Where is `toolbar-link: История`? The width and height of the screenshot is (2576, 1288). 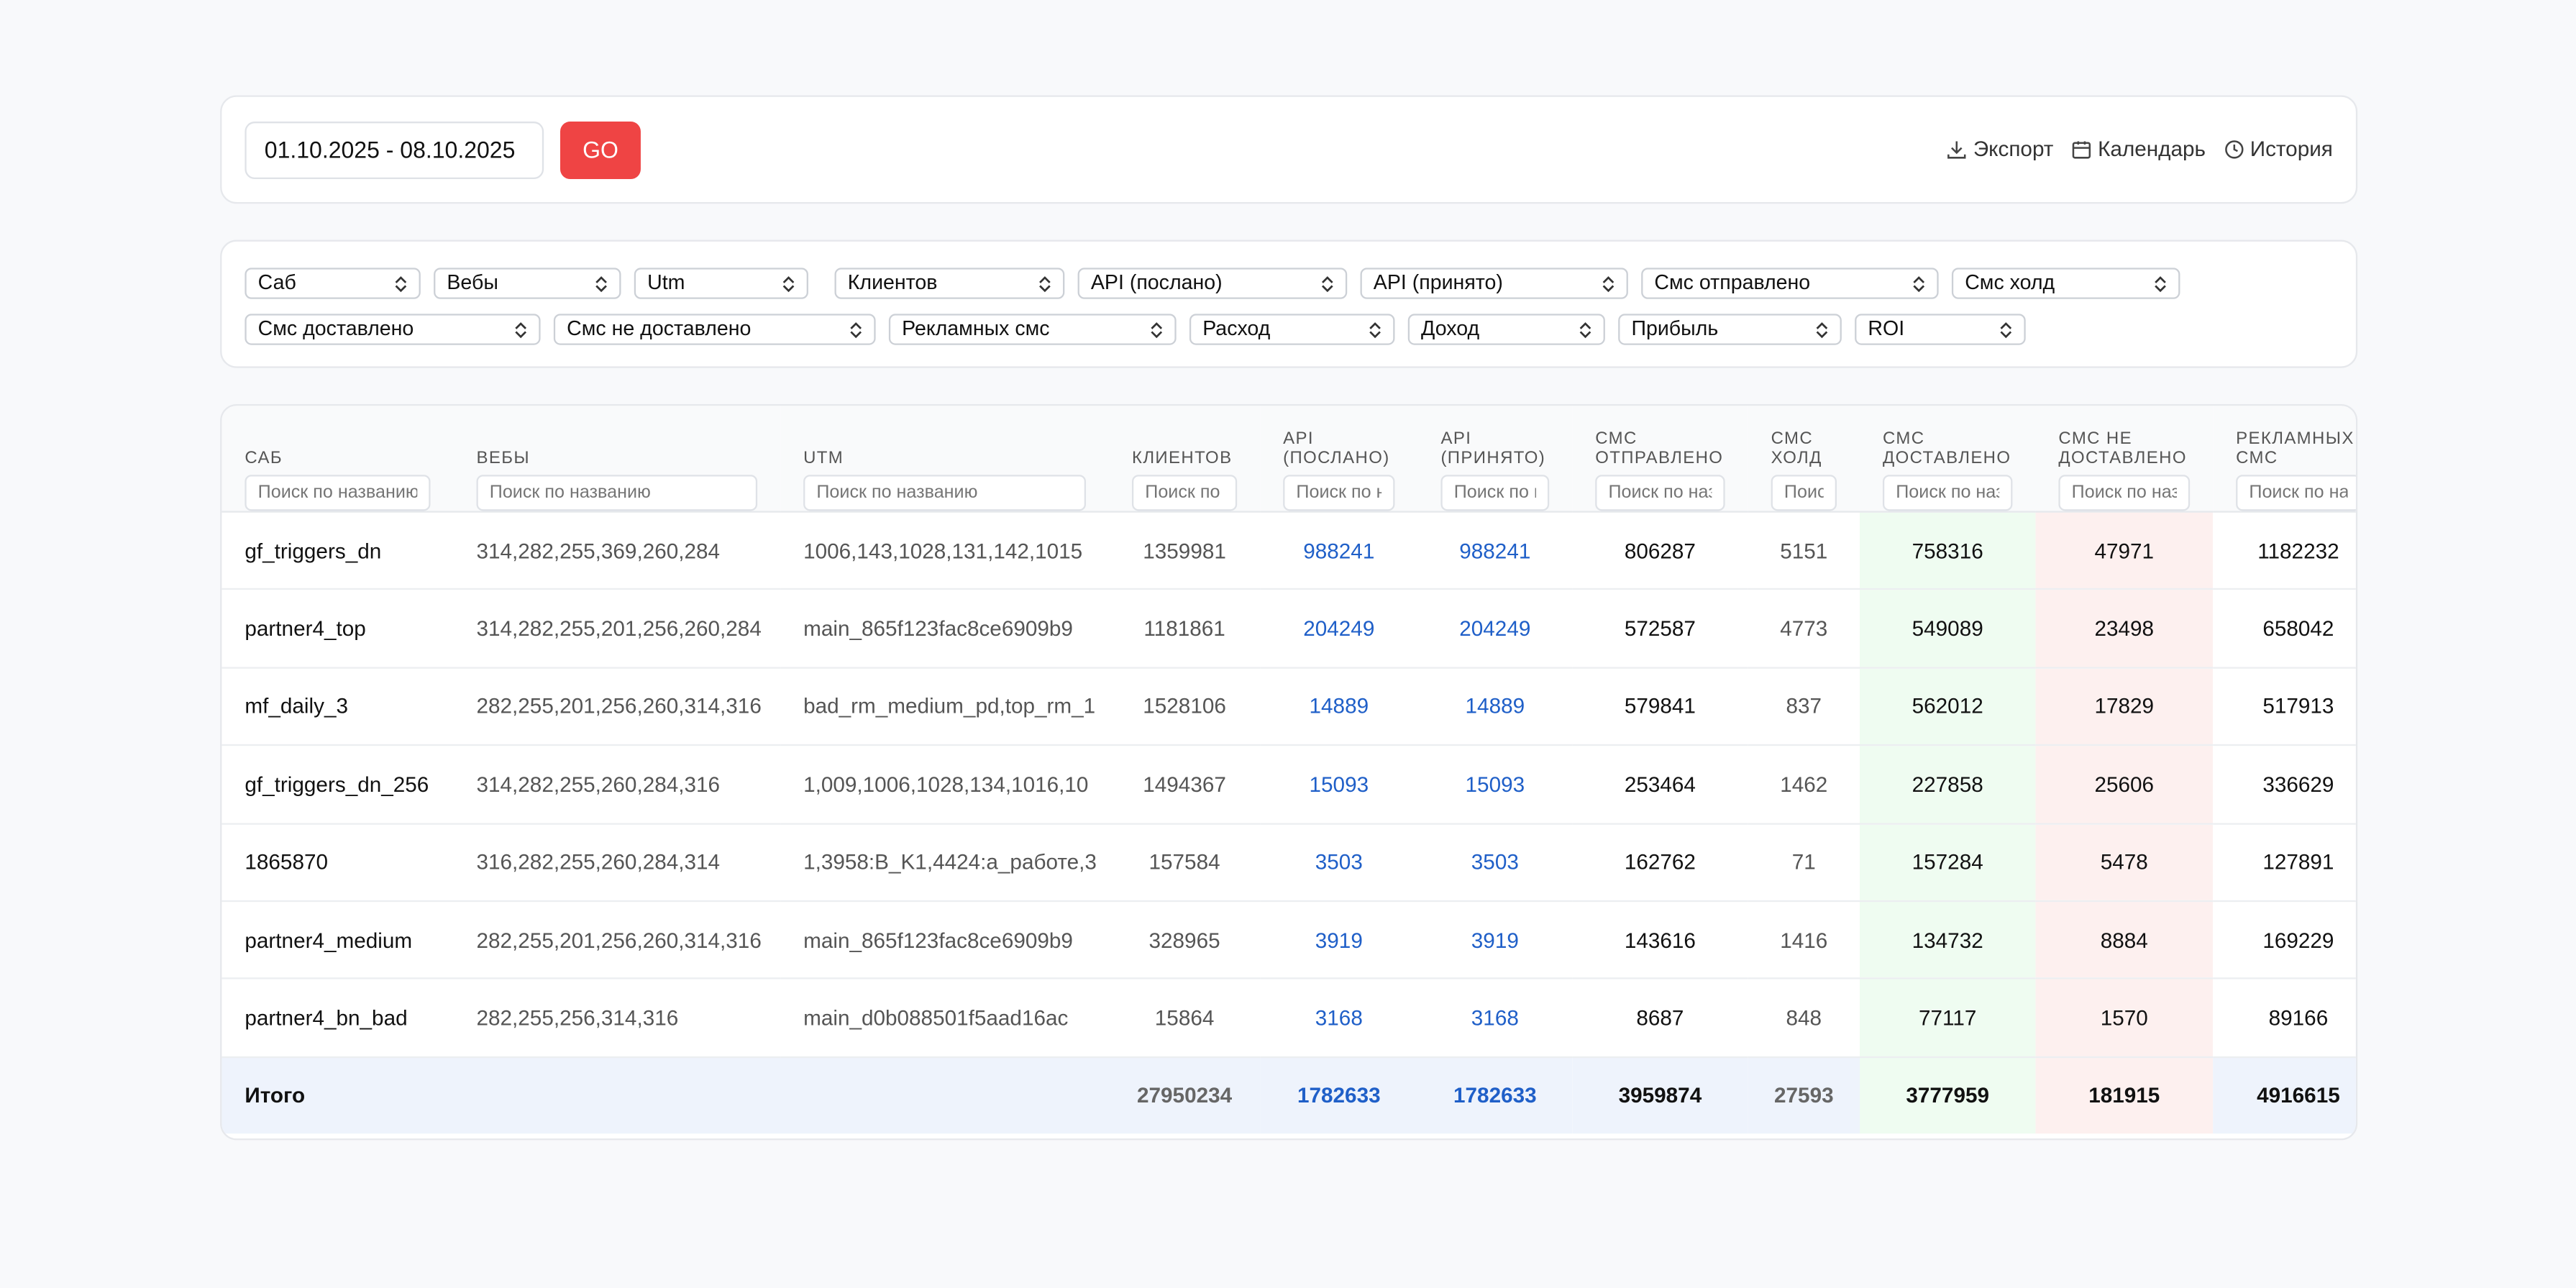
toolbar-link: История is located at coordinates (2278, 149).